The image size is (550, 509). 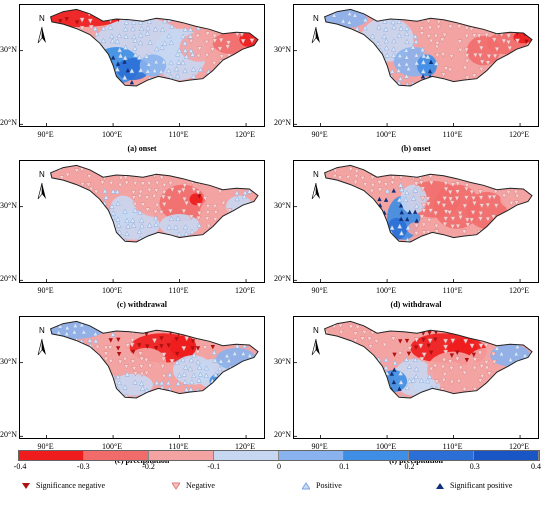 I want to click on colorbar-tick-label: 0.4, so click(x=536, y=466).